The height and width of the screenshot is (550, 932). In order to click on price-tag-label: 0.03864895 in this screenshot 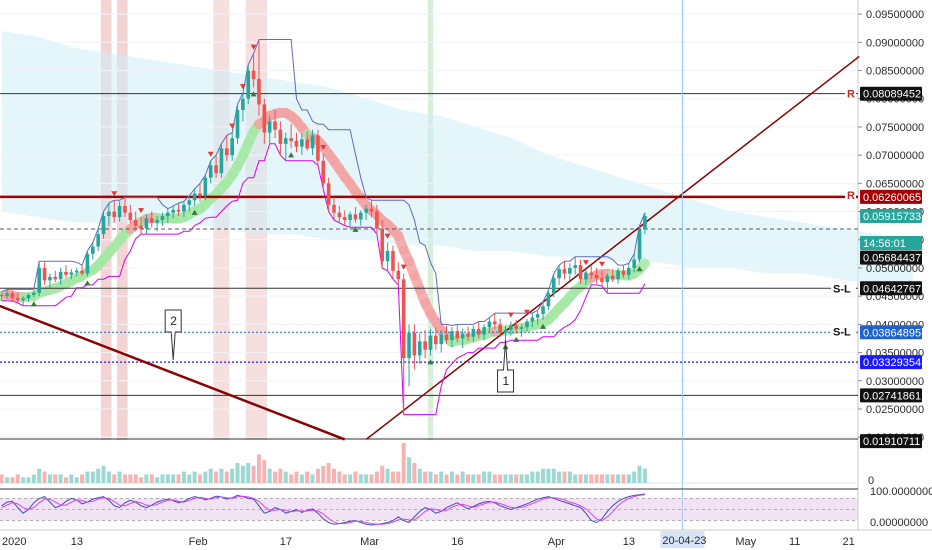, I will do `click(892, 333)`.